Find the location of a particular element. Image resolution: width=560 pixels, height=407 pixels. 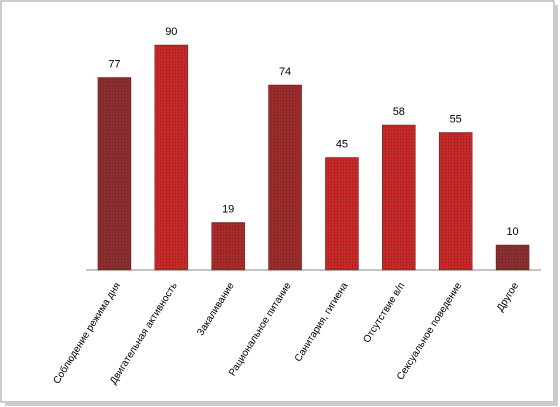

data-label: 10 is located at coordinates (512, 232).